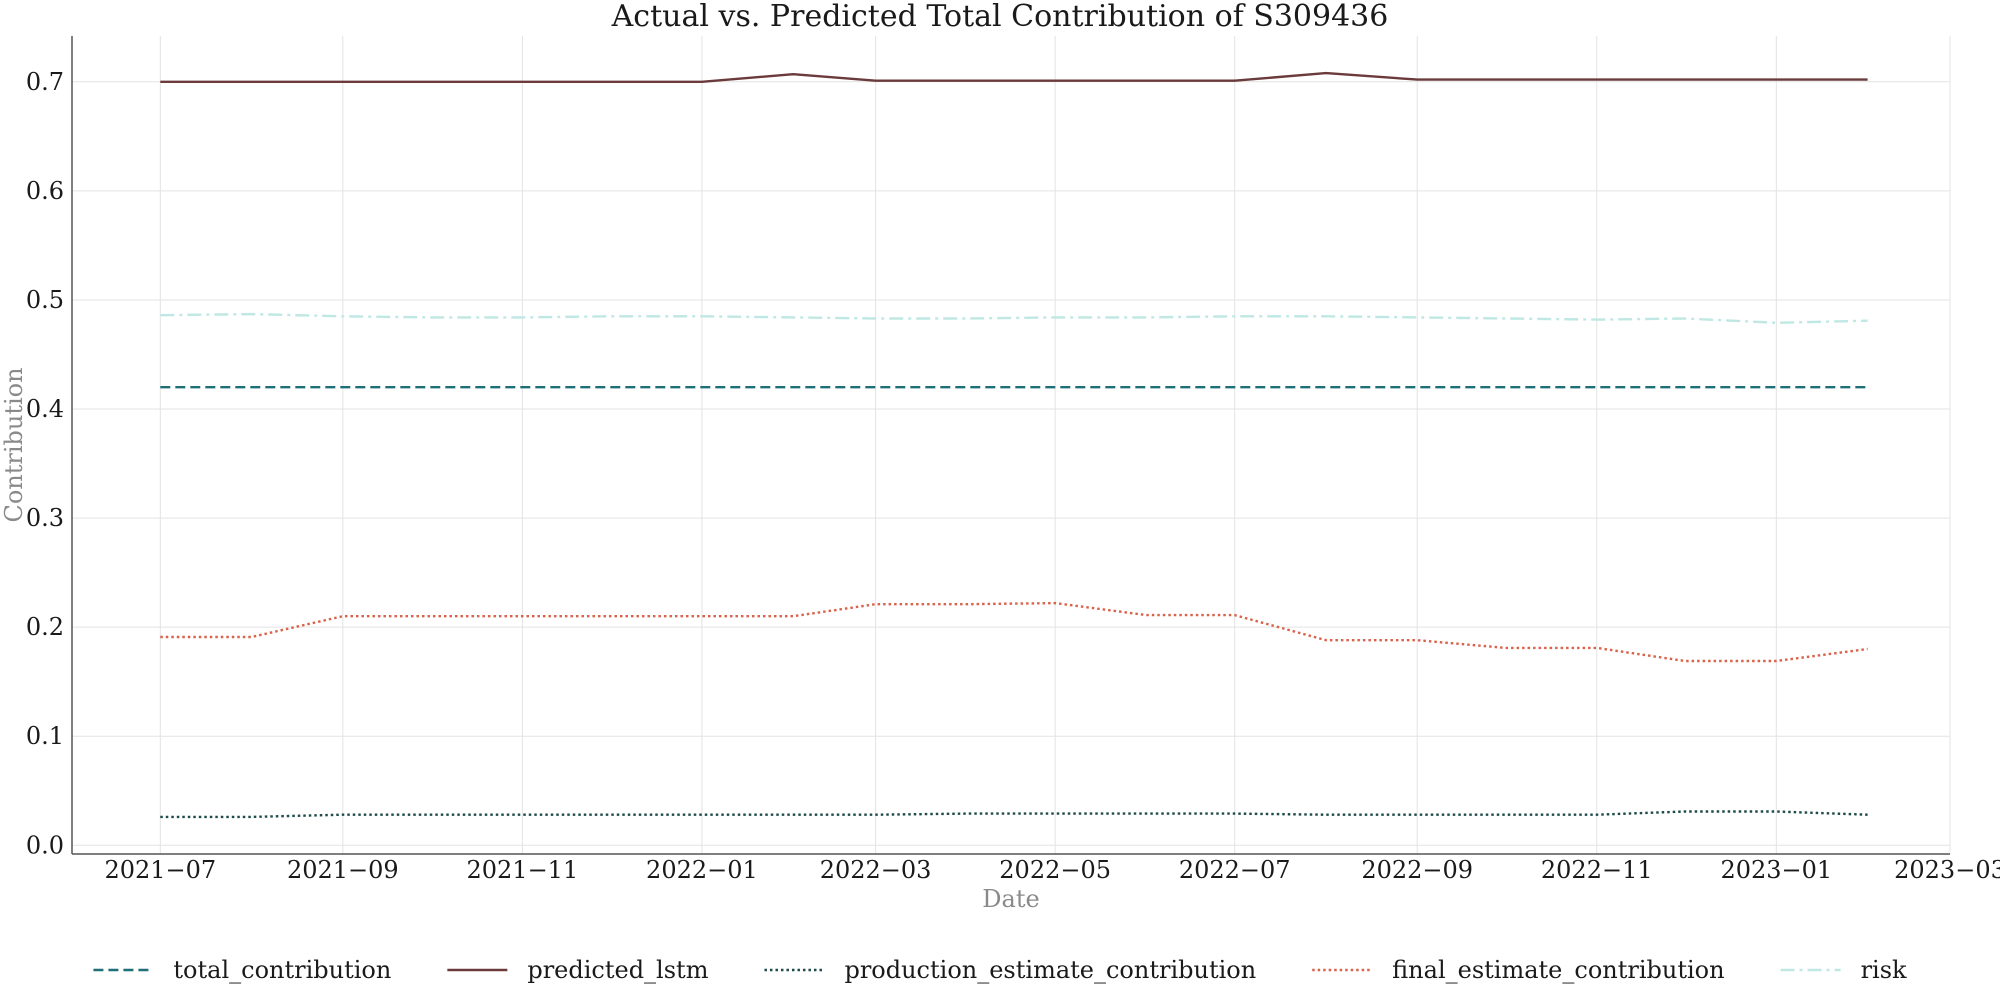 This screenshot has width=2000, height=1000. What do you see at coordinates (617, 970) in the screenshot?
I see `legend-label-predicted_lstm: predicted_lstm` at bounding box center [617, 970].